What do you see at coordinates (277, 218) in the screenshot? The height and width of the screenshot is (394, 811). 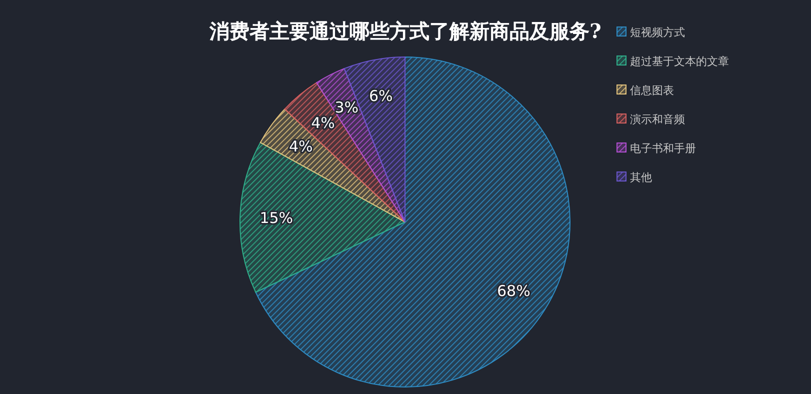 I see `data-label: 15%` at bounding box center [277, 218].